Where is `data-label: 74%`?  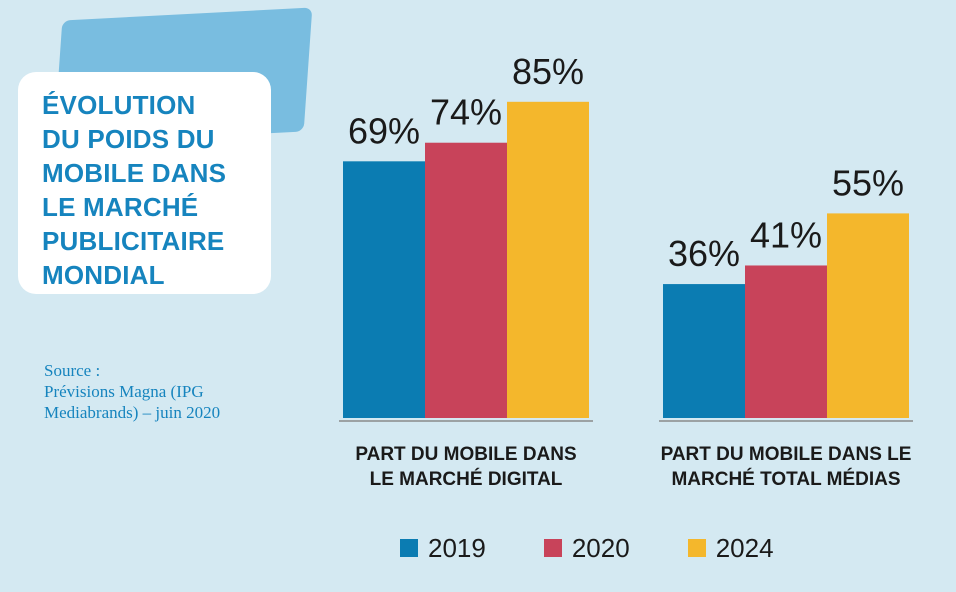 data-label: 74% is located at coordinates (466, 112).